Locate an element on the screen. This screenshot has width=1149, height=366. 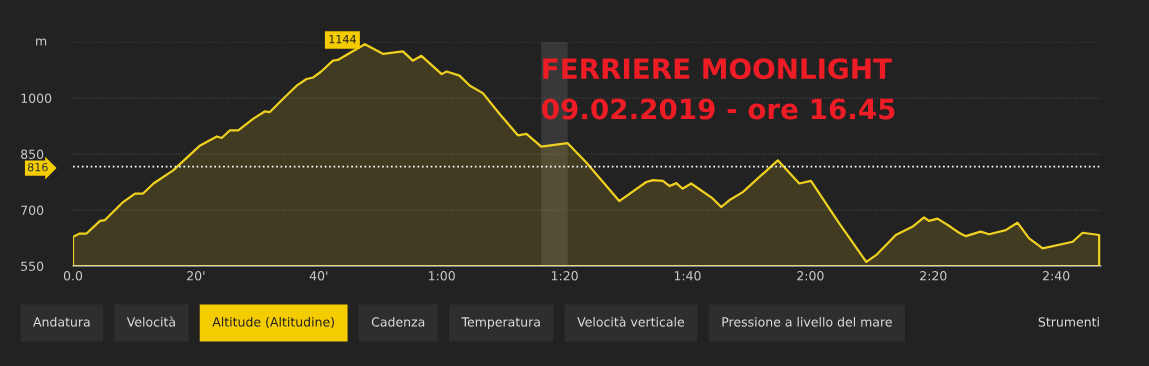
text: Strumenti is located at coordinates (1068, 321).